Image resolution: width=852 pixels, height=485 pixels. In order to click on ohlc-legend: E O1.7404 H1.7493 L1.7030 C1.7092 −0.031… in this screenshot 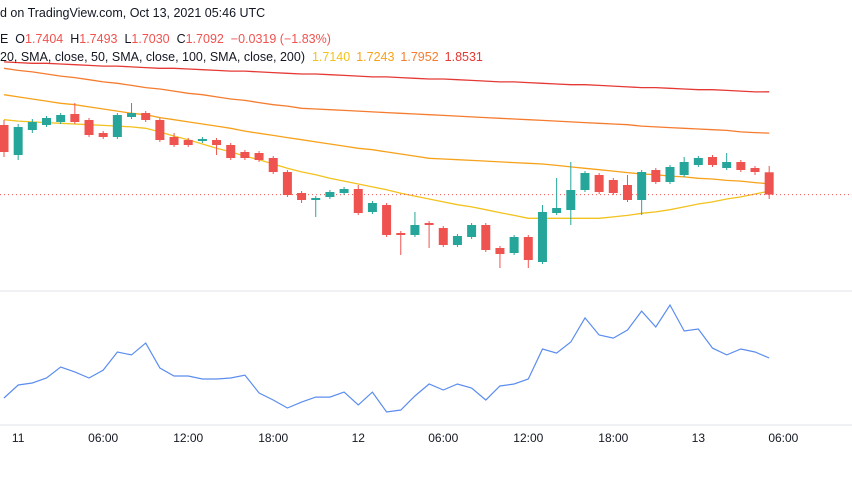, I will do `click(165, 39)`.